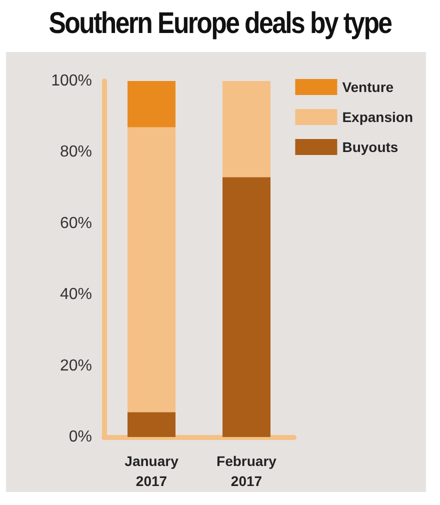  What do you see at coordinates (76, 295) in the screenshot?
I see `y-tick-label: 40%` at bounding box center [76, 295].